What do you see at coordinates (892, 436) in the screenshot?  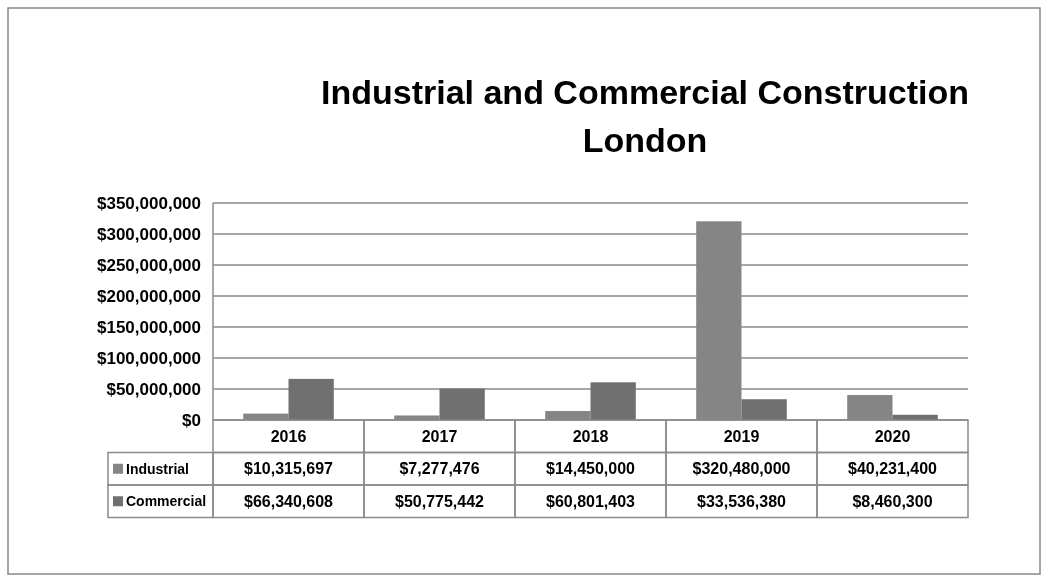 I see `x-tick-label: 2020` at bounding box center [892, 436].